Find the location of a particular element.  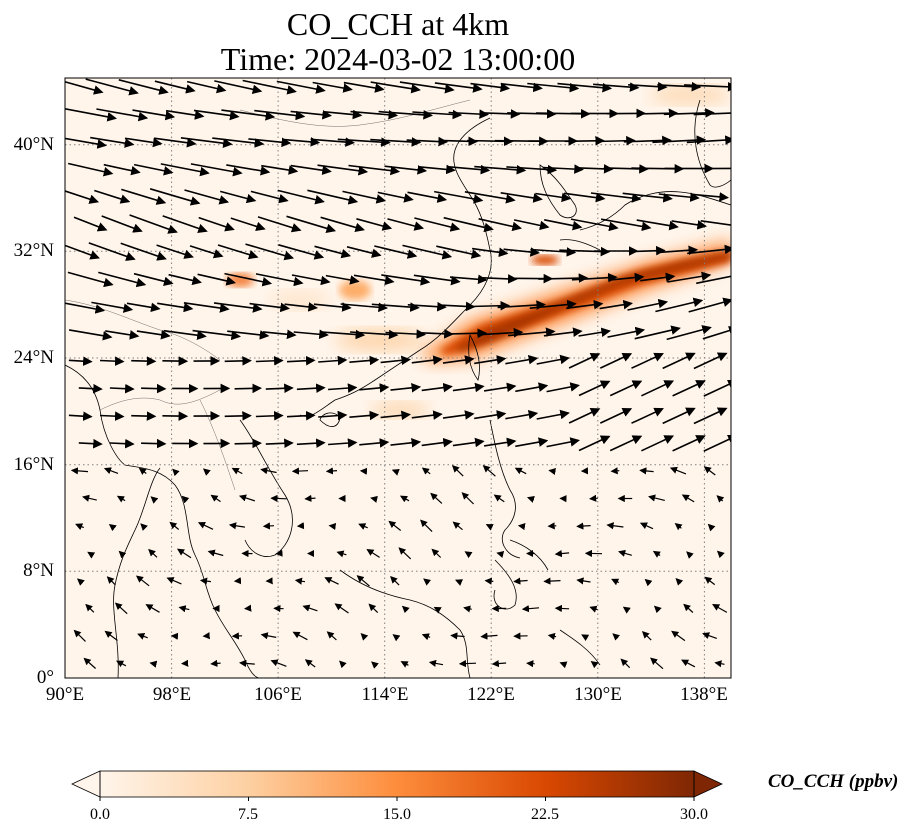

colorbar is located at coordinates (397, 785).